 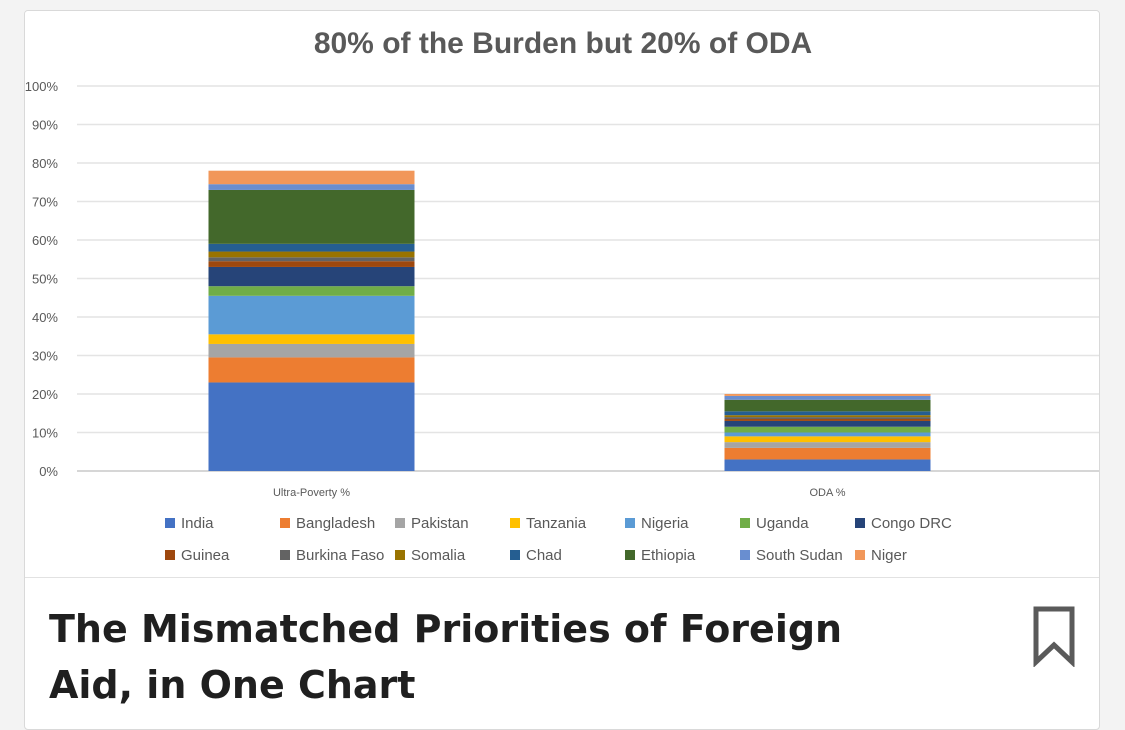 What do you see at coordinates (340, 555) in the screenshot?
I see `legend-label: Burkina Faso` at bounding box center [340, 555].